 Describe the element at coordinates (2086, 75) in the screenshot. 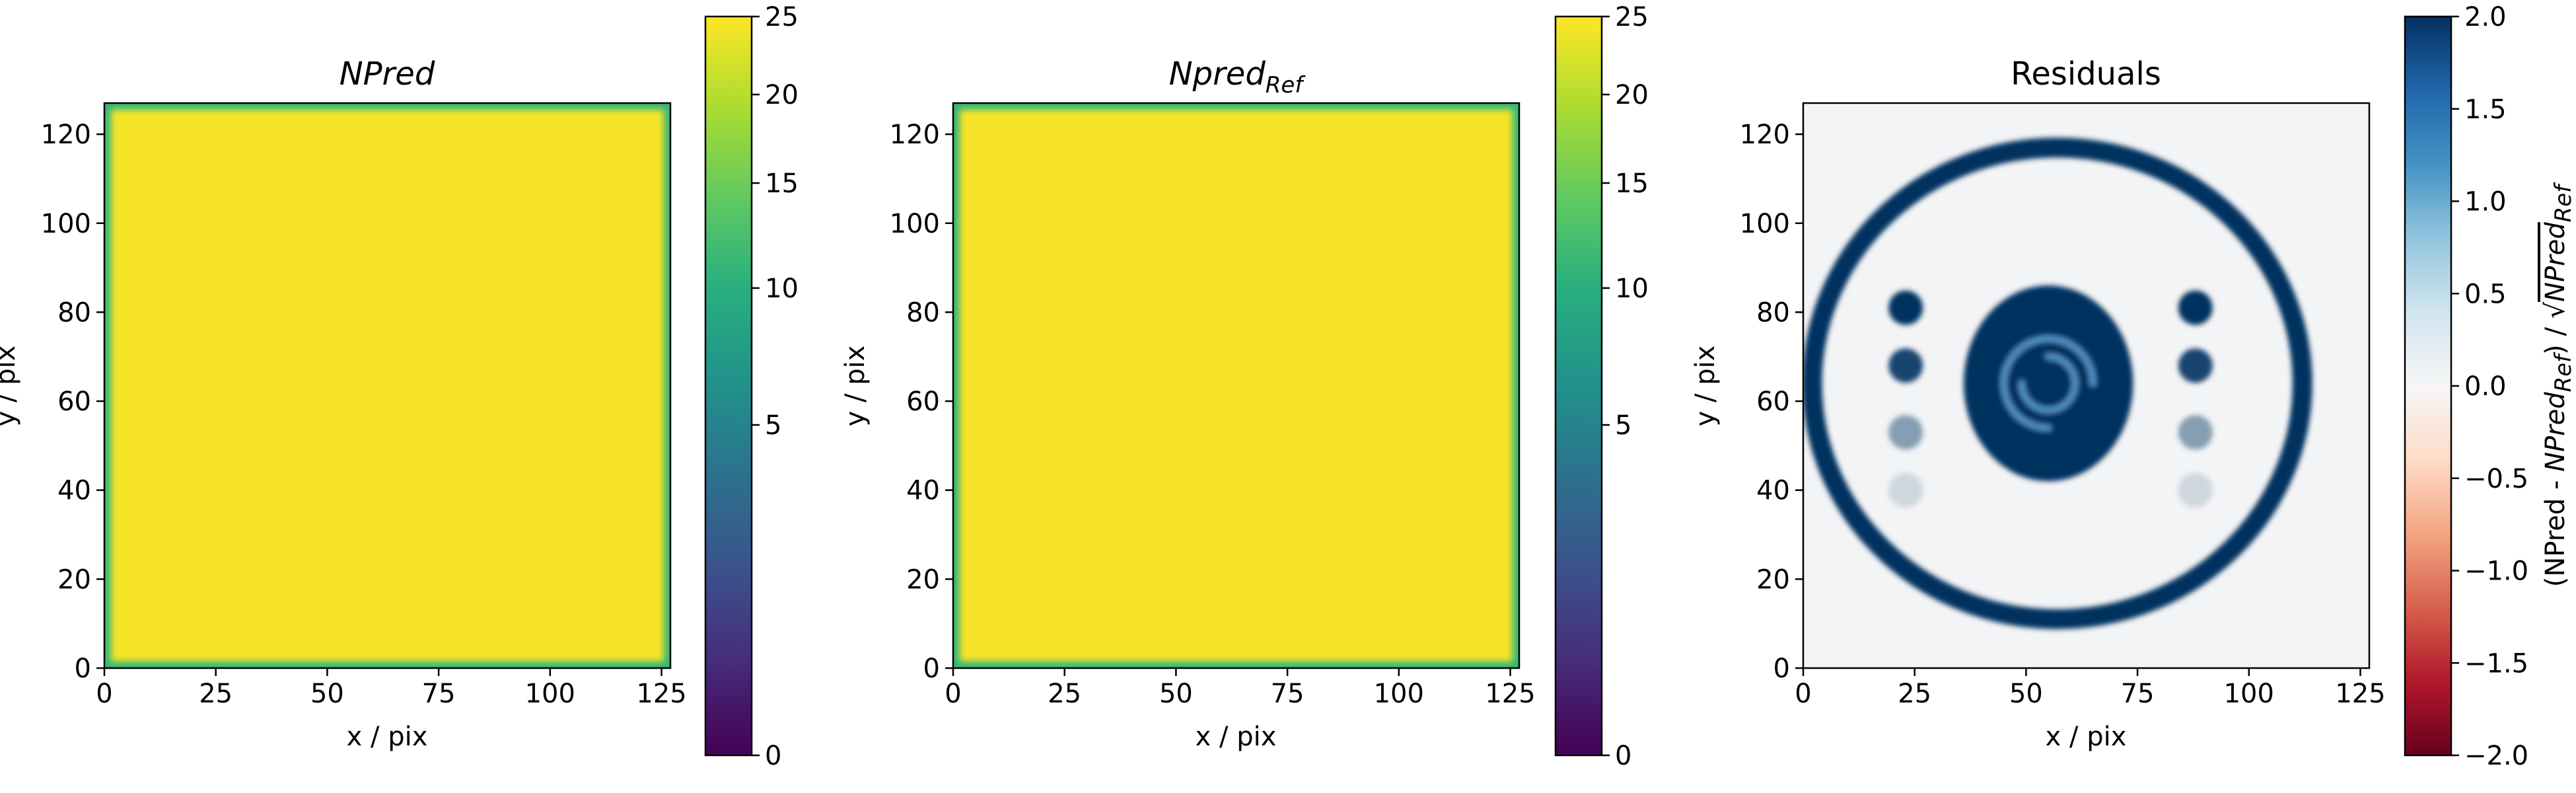

I see `panel-title: Residuals` at that location.